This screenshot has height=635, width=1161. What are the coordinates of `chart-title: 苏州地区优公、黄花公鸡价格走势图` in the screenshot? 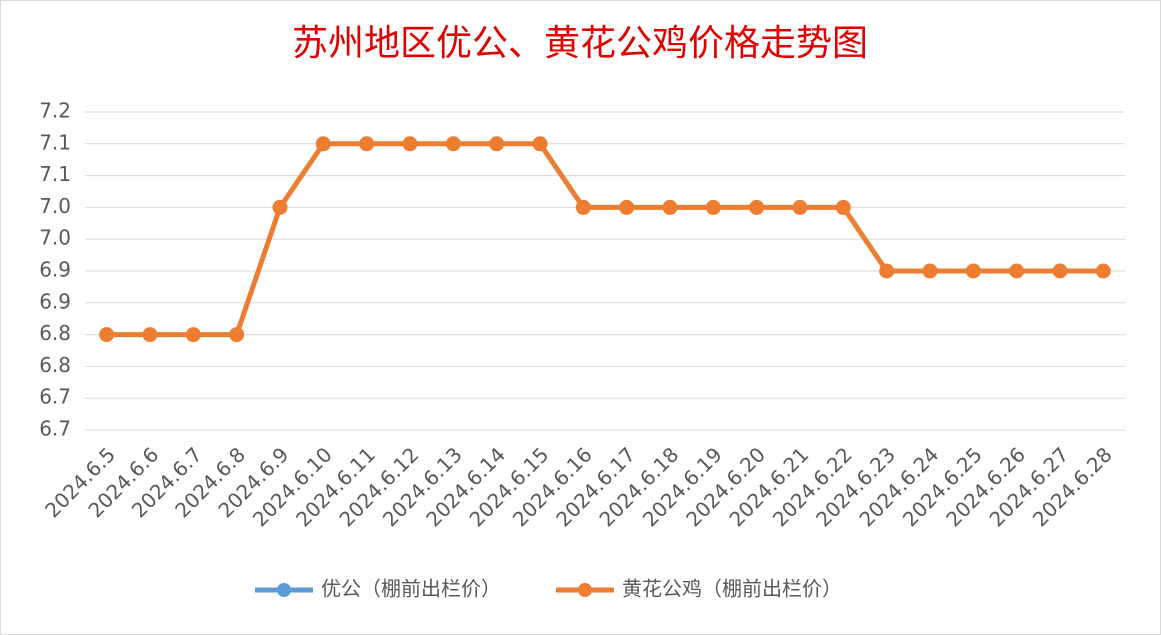 It's located at (580, 43).